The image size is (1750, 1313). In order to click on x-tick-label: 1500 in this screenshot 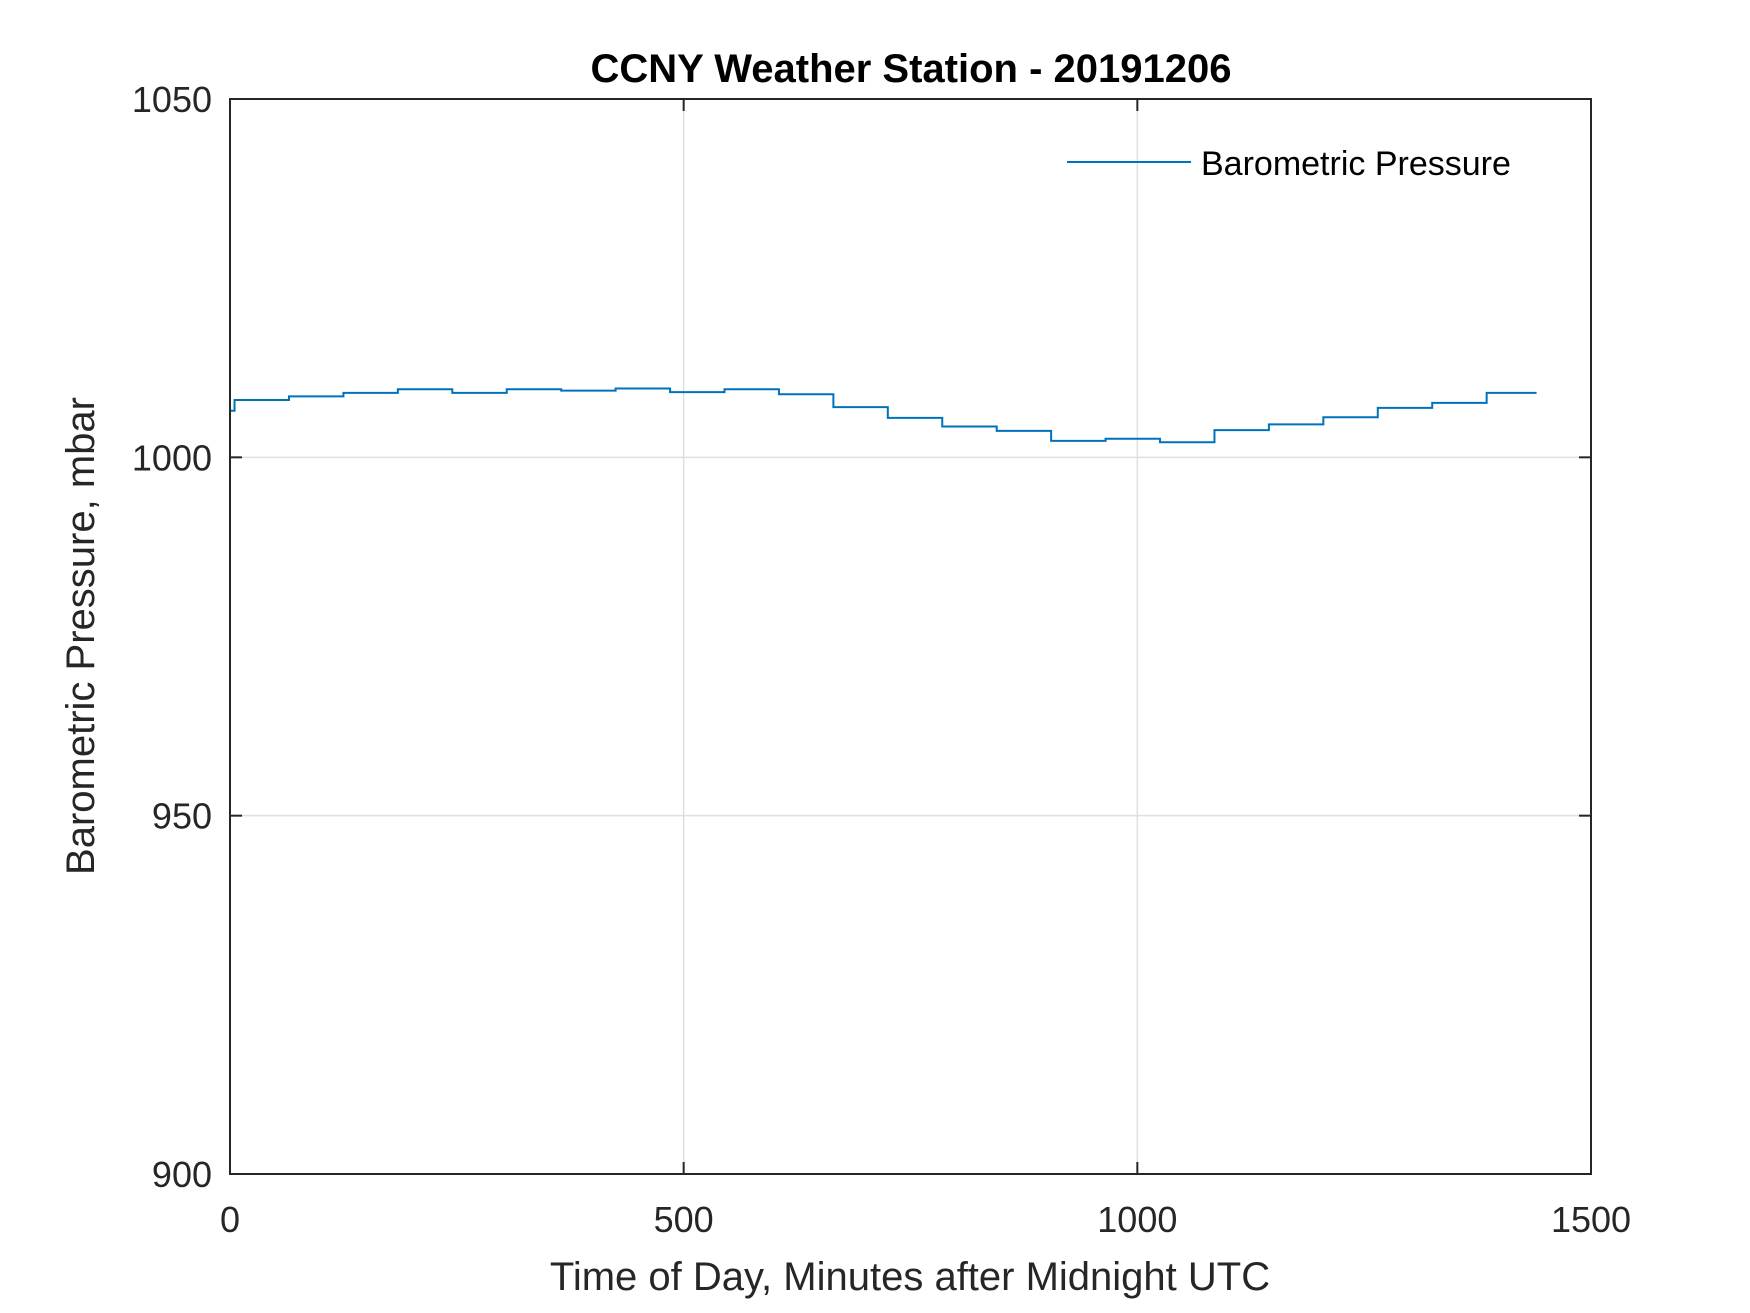, I will do `click(1591, 1219)`.